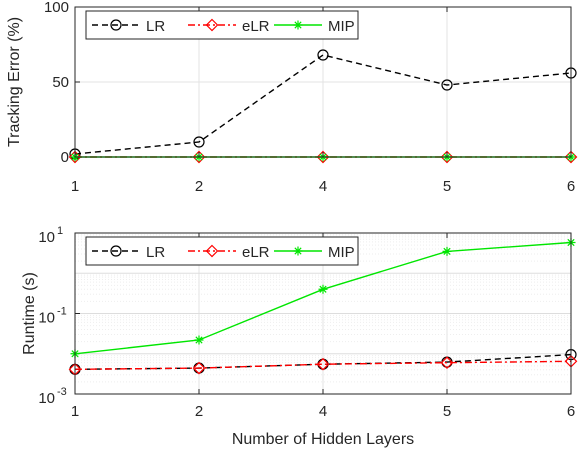  Describe the element at coordinates (14, 82) in the screenshot. I see `y-axis-label: Tracking Error (%)` at that location.